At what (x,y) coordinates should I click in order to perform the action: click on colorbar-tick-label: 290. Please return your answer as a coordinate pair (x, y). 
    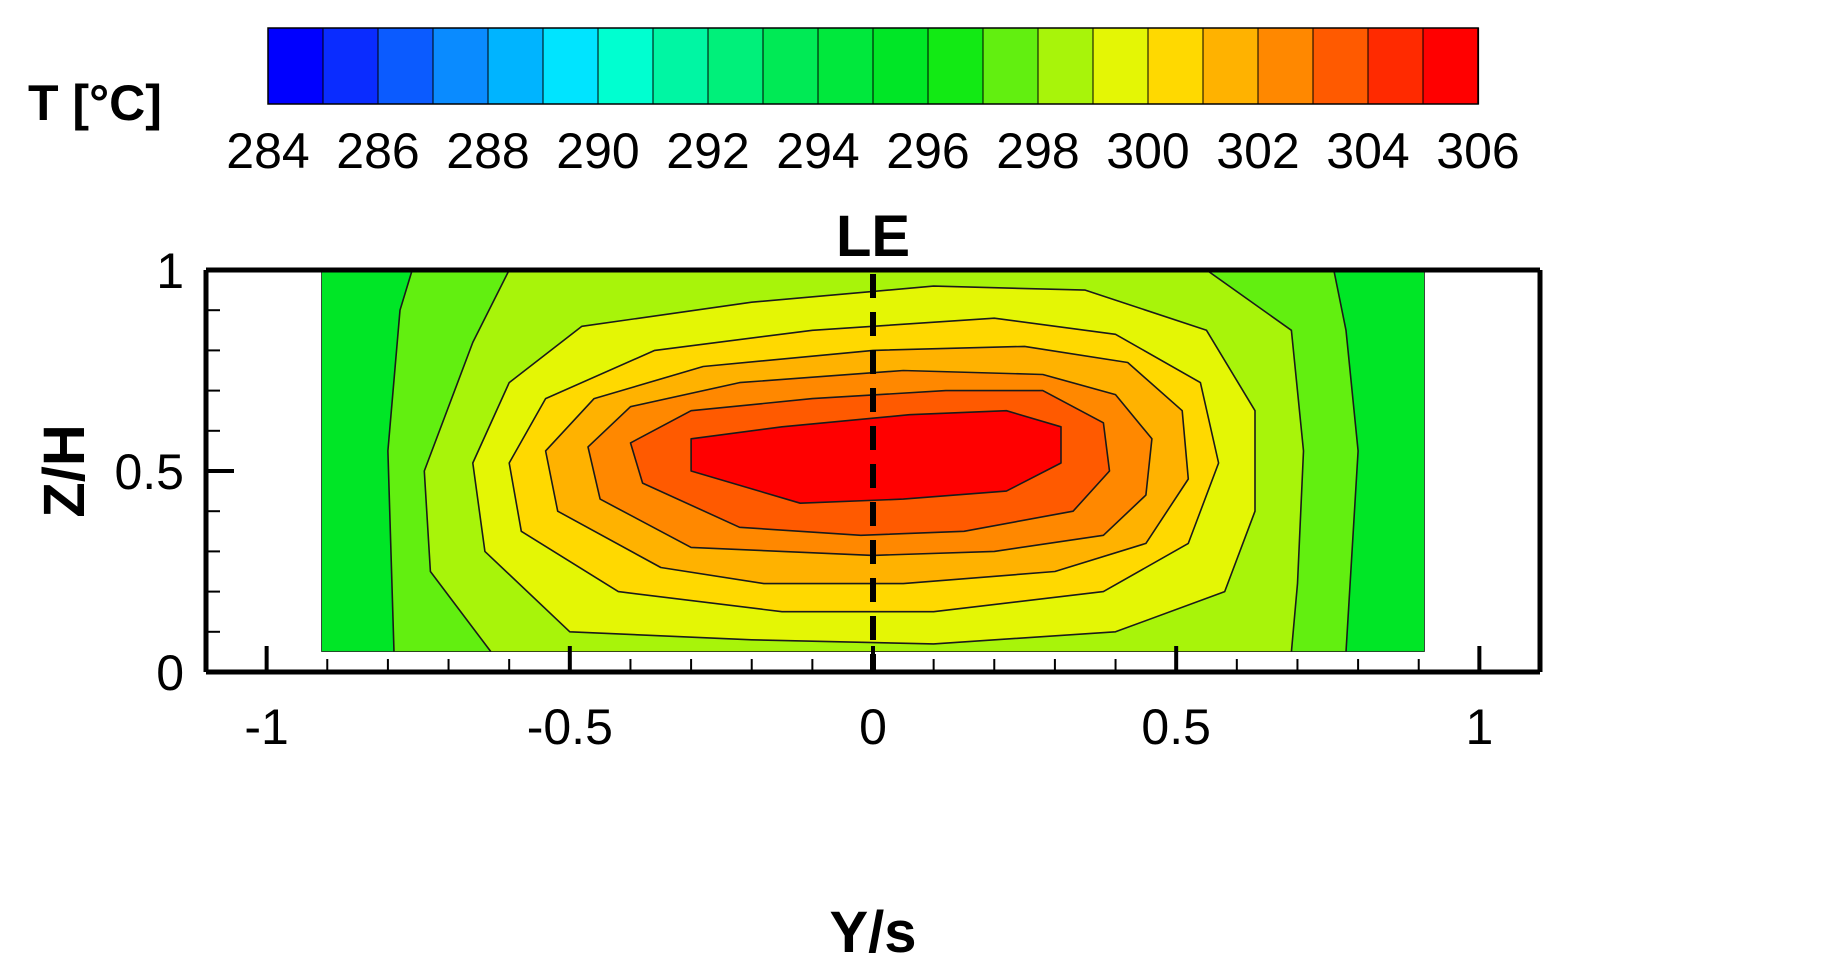
    Looking at the image, I should click on (597, 151).